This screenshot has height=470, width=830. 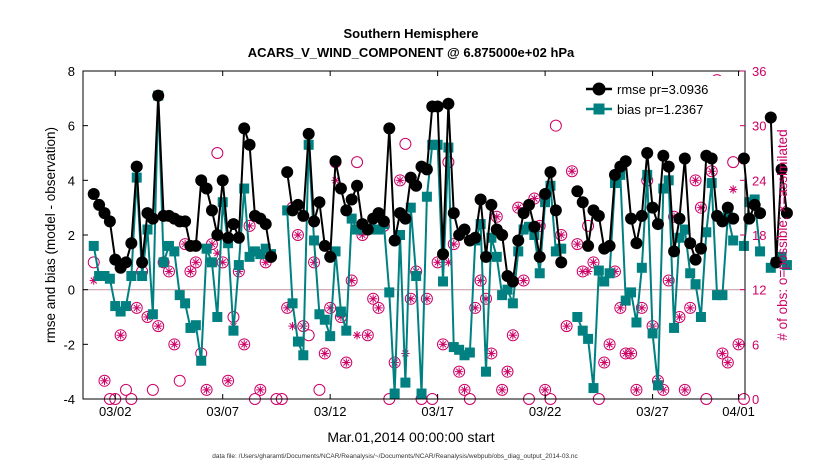 I want to click on series-line, so click(x=778, y=190).